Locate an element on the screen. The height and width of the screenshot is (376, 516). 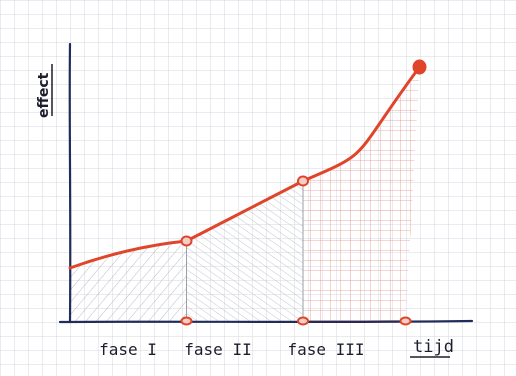
phase-label-1: fase I is located at coordinates (128, 349).